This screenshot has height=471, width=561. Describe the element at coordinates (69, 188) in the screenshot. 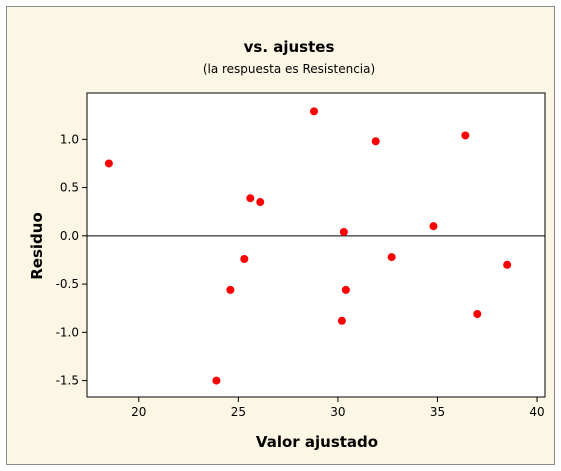

I see `y-tick-label: 0.5` at that location.